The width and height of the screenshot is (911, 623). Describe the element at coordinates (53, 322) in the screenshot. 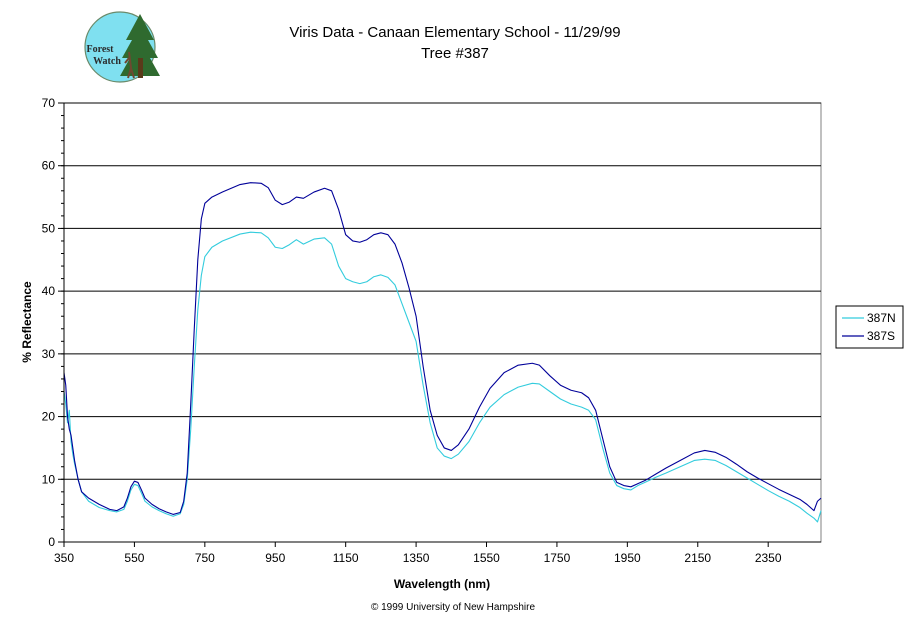

I see `y-axis-ticks: 0 10 20 30 40 50 60 70` at that location.